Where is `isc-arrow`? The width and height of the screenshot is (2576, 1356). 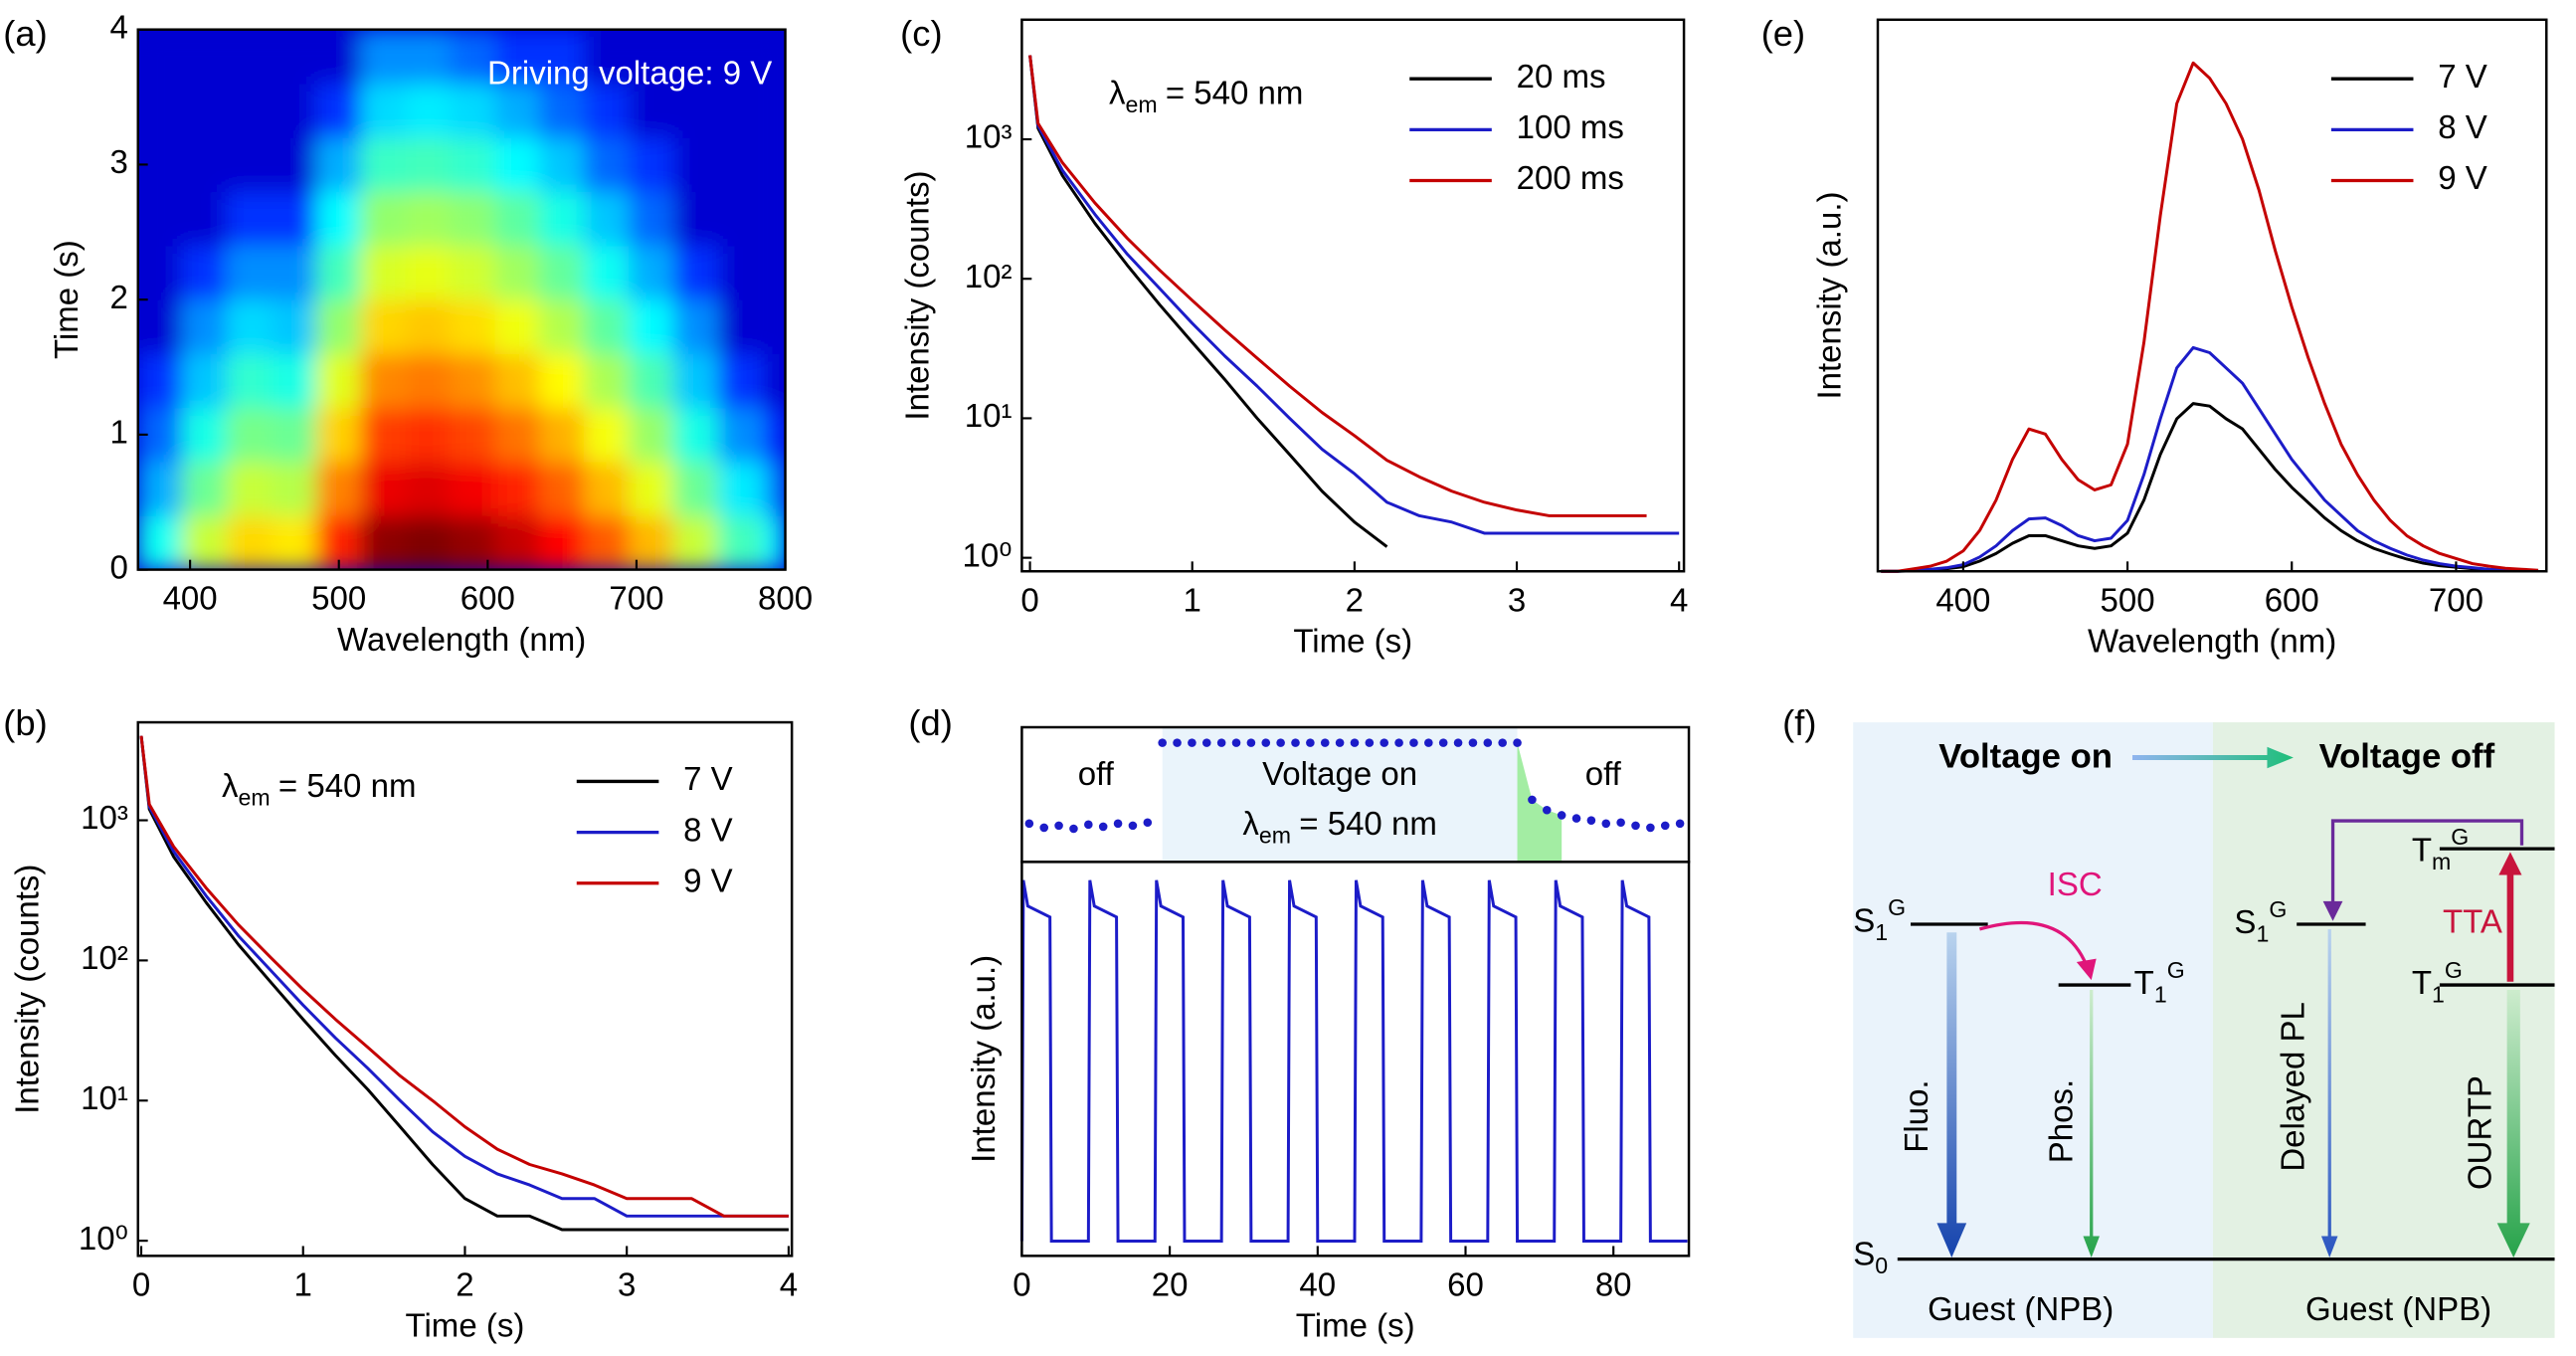
isc-arrow is located at coordinates (2033, 943).